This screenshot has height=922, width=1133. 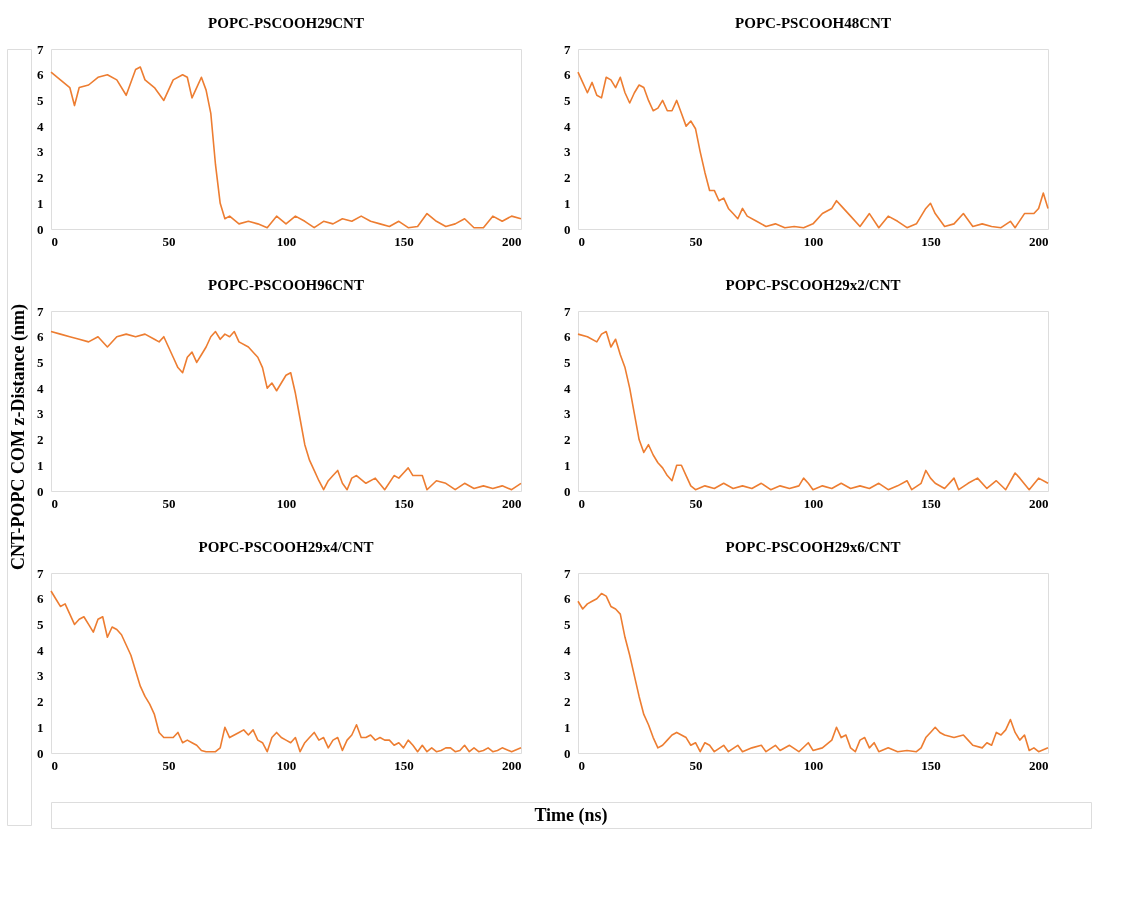 I want to click on chart-title: POPC-PSCOOH96CNT, so click(x=286, y=285).